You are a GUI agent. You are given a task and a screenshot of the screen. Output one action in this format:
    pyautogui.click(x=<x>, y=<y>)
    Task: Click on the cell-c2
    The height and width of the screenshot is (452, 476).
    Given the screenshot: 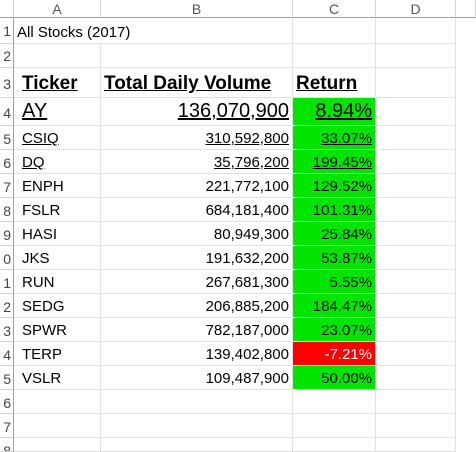 What is the action you would take?
    pyautogui.click(x=334, y=56)
    